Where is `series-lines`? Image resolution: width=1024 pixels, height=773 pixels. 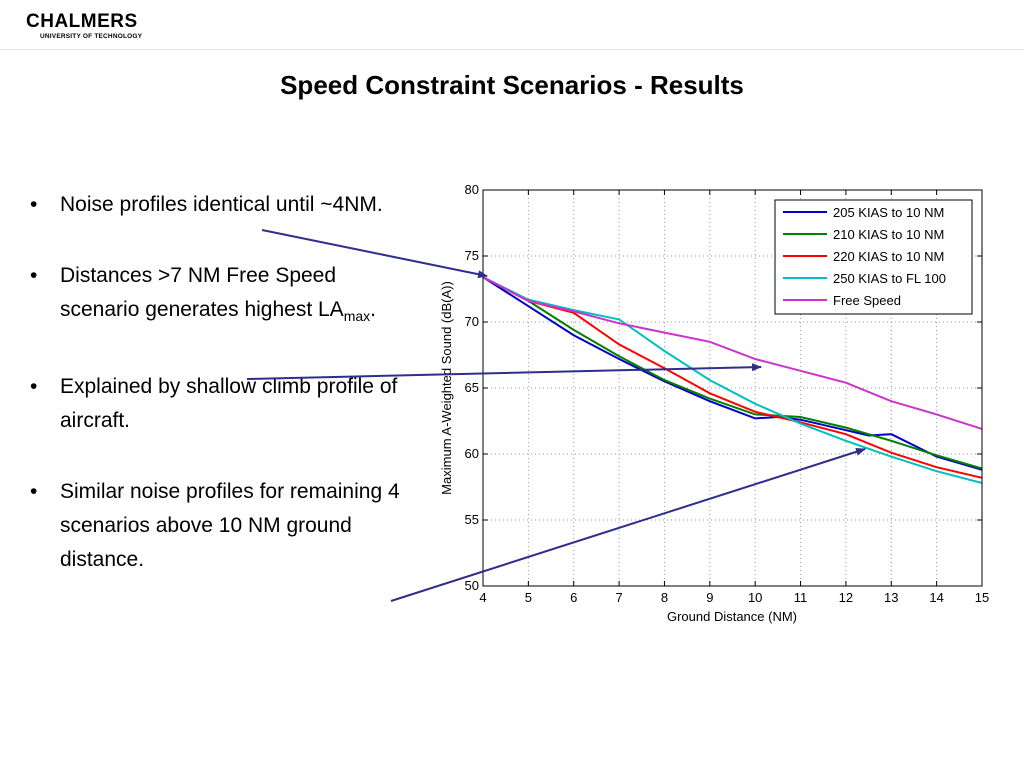
series-lines is located at coordinates (732, 380).